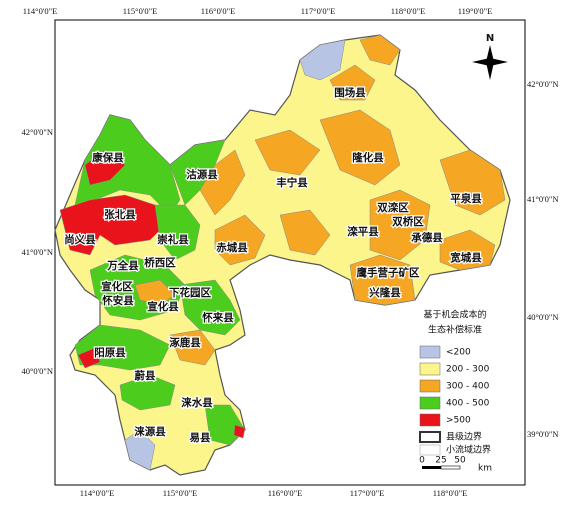  Describe the element at coordinates (458, 353) in the screenshot. I see `legend-label: <200` at that location.